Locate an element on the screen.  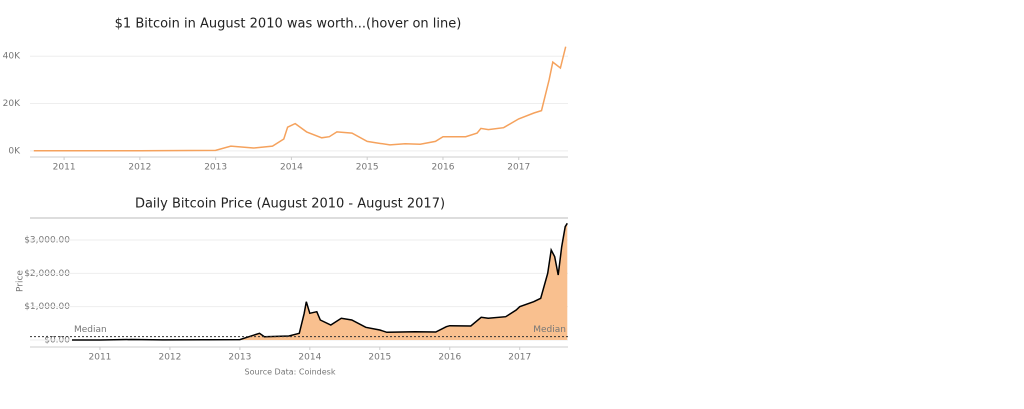
y-tick-label: 20K is located at coordinates (12, 104).